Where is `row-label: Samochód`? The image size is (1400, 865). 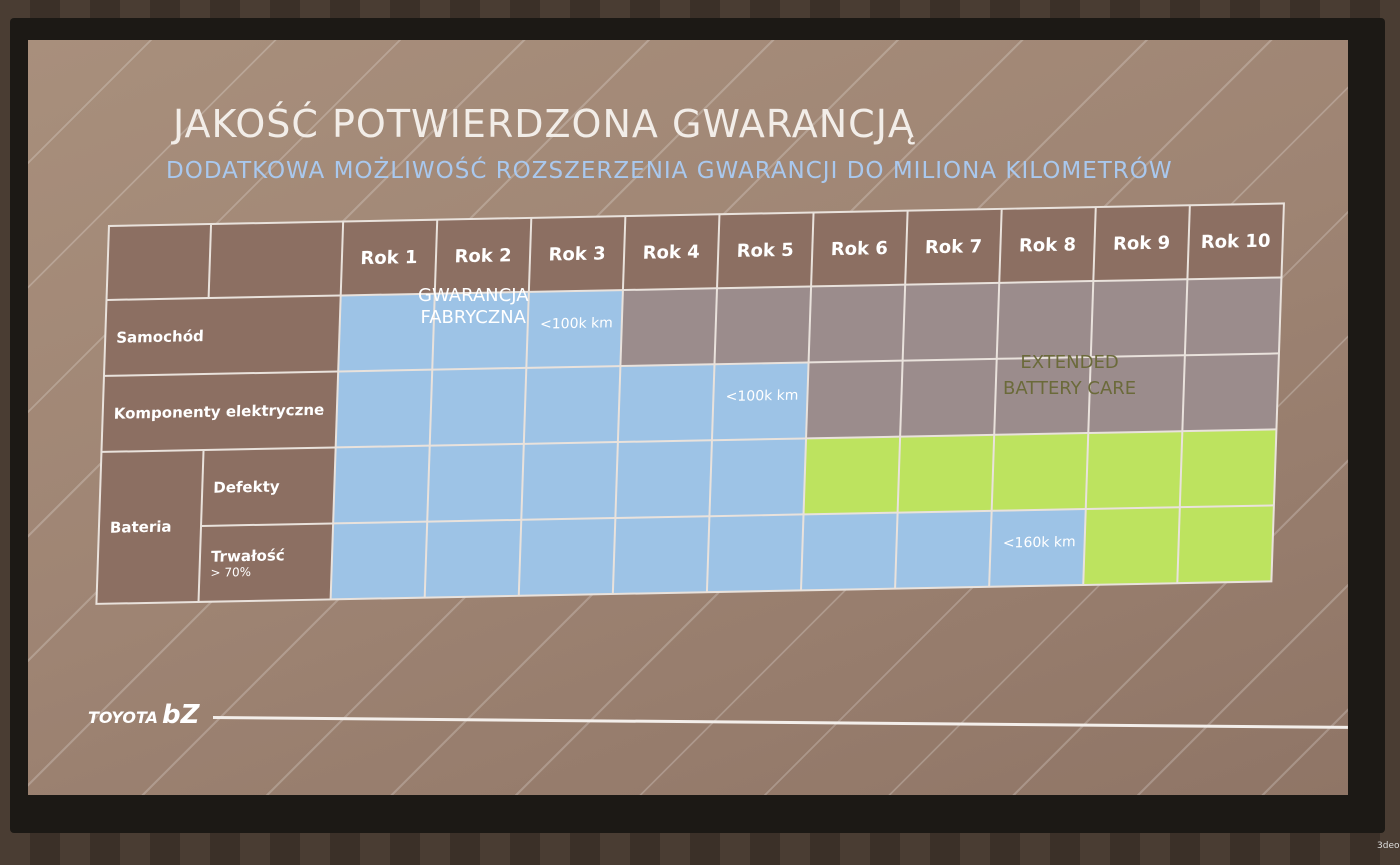 row-label: Samochód is located at coordinates (222, 335).